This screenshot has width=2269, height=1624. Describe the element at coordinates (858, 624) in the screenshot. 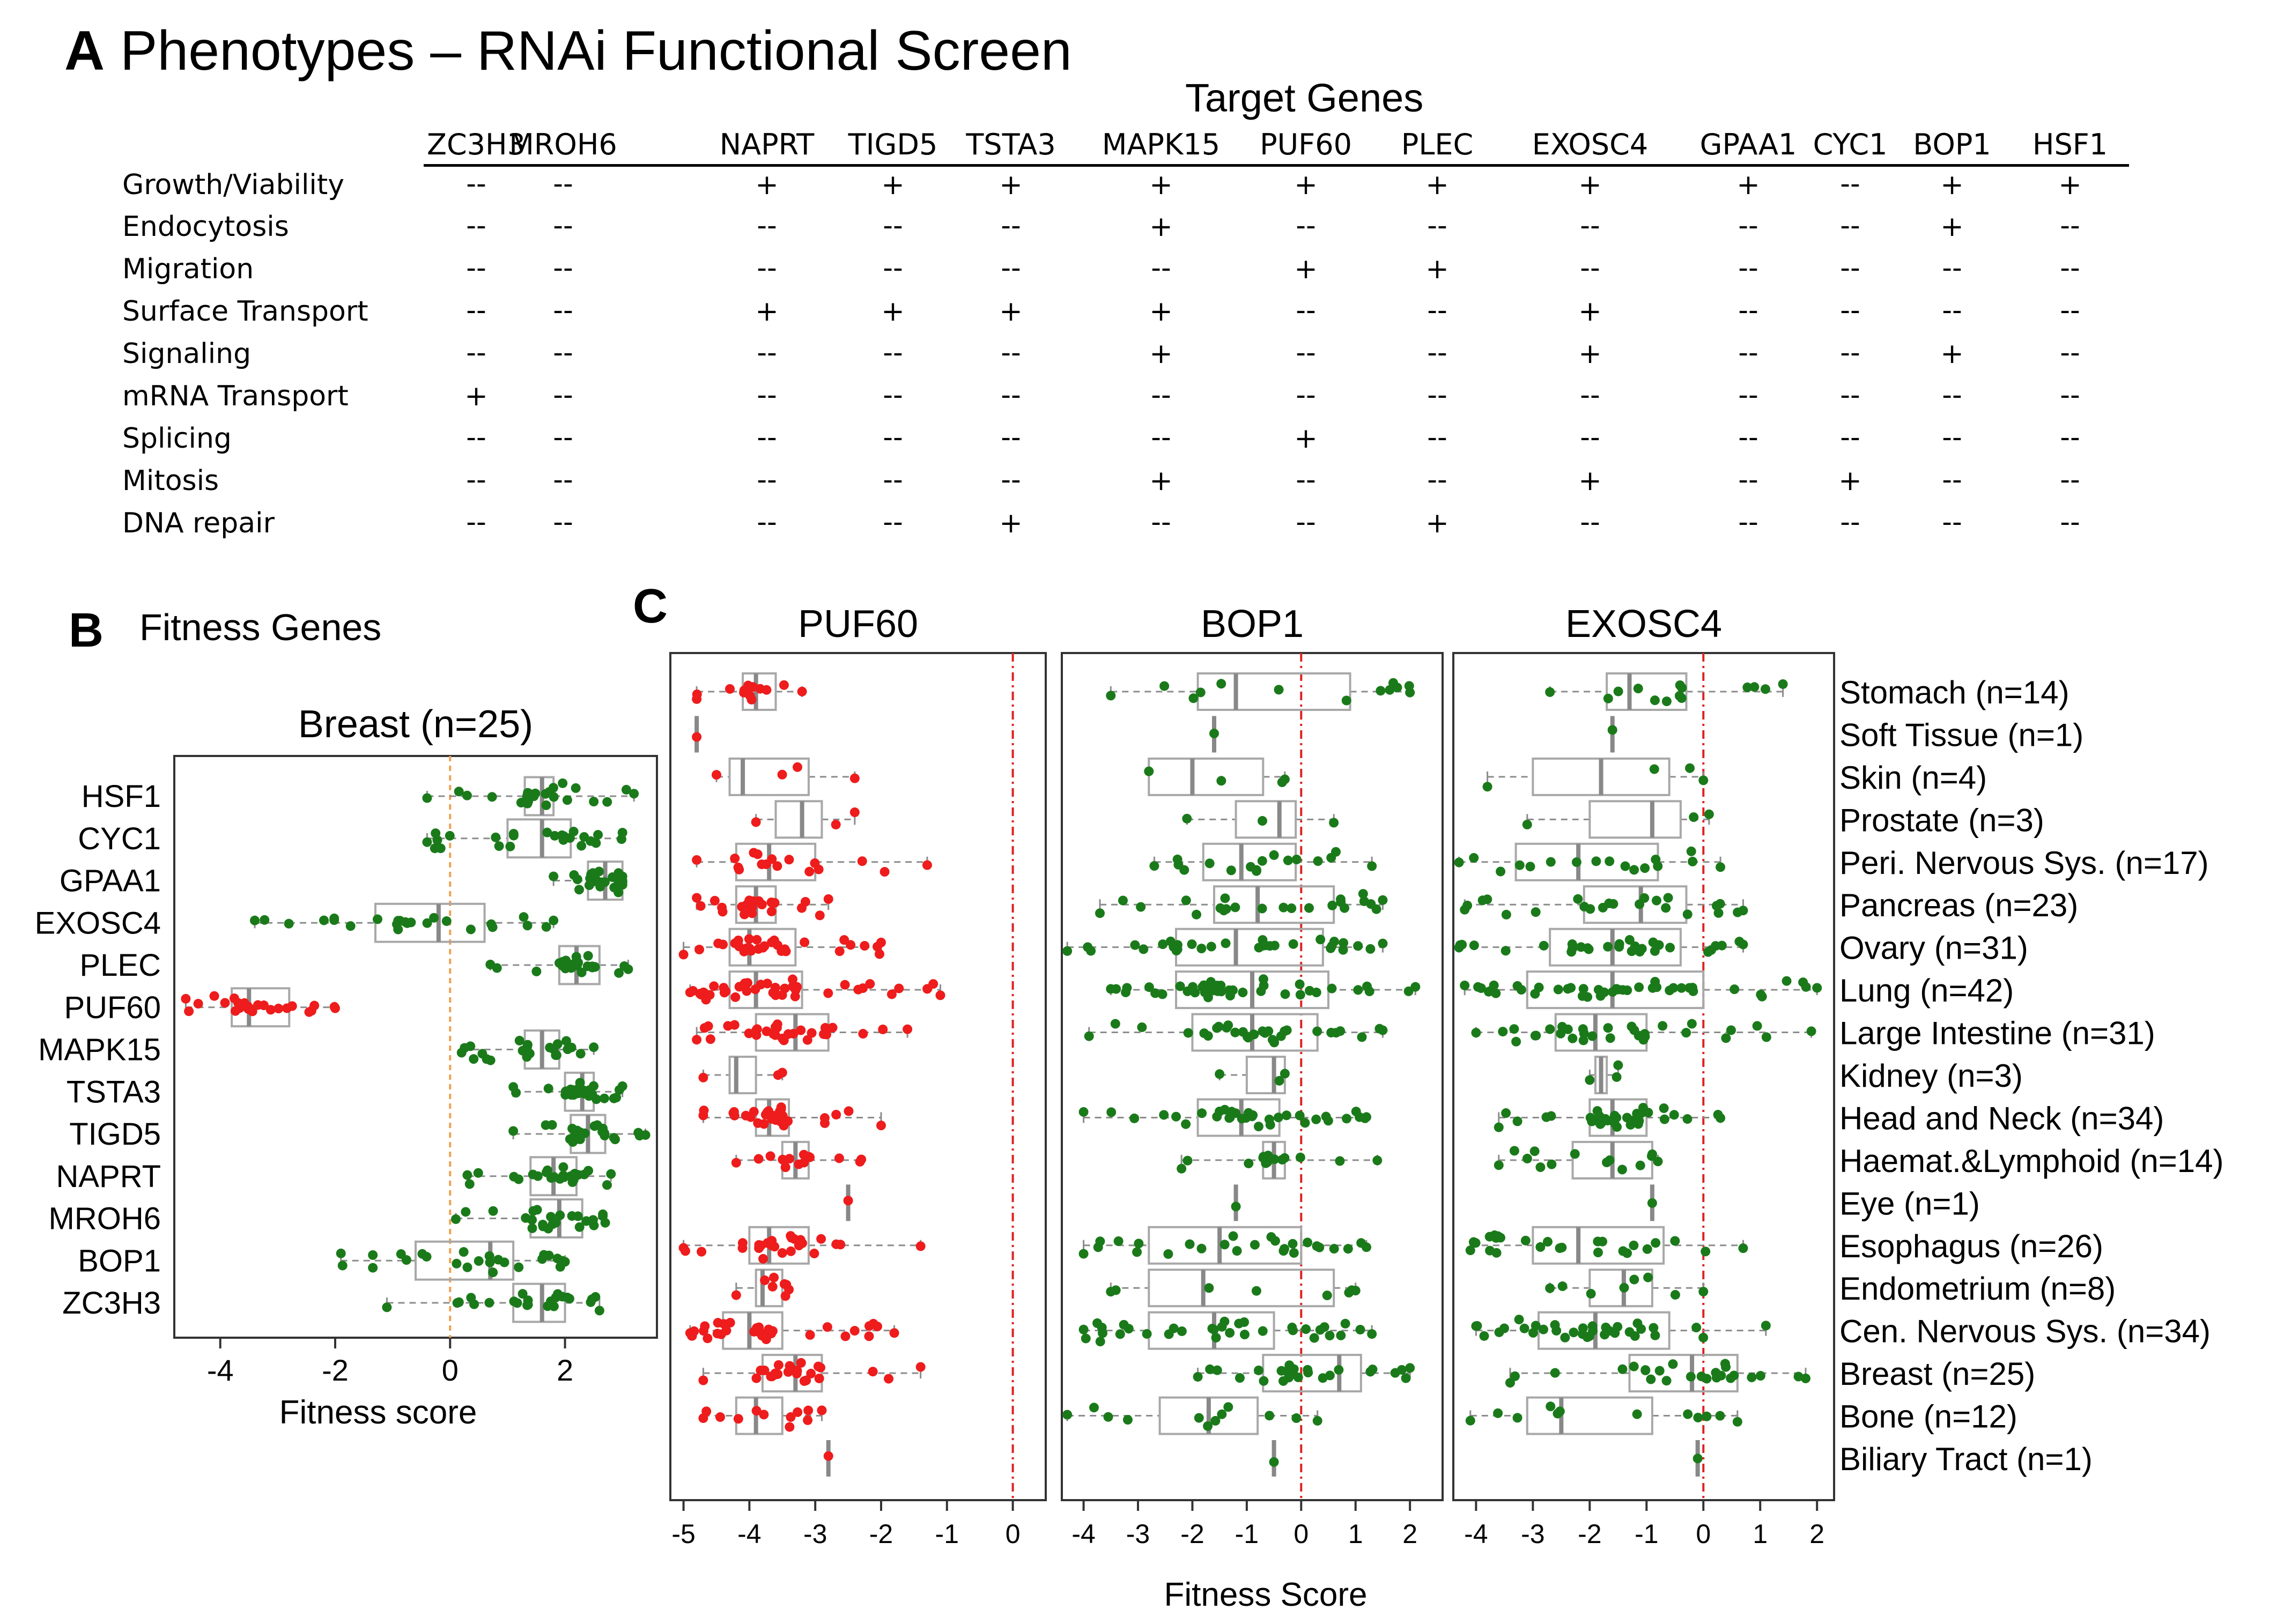

I see `panel-title: PUF60` at that location.